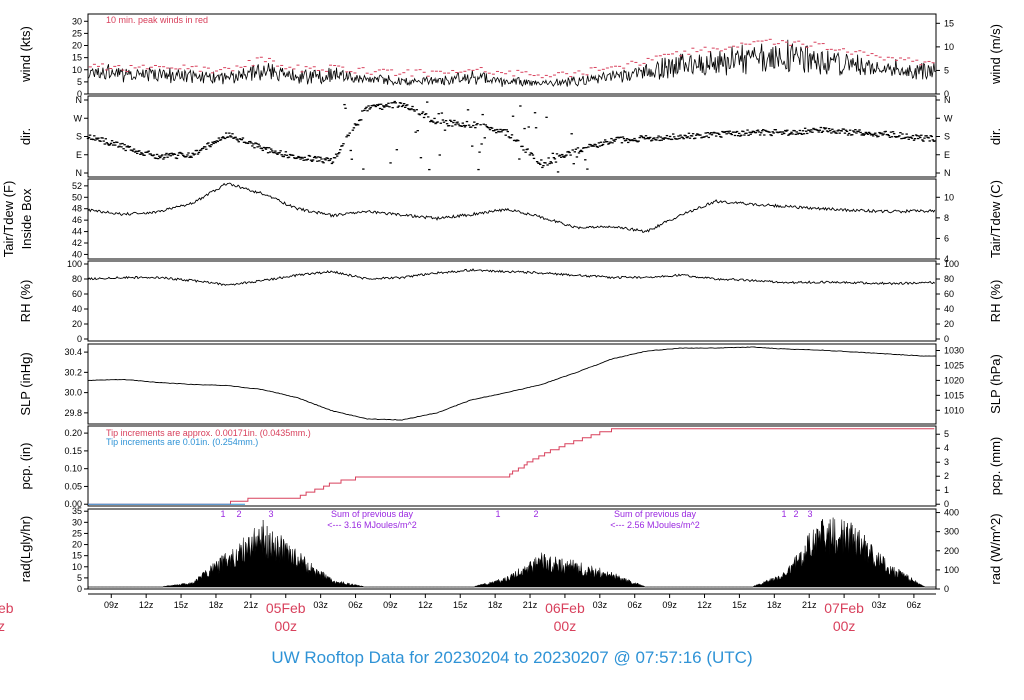 The height and width of the screenshot is (700, 1024). I want to click on rh-right-tick-label: 40, so click(949, 309).